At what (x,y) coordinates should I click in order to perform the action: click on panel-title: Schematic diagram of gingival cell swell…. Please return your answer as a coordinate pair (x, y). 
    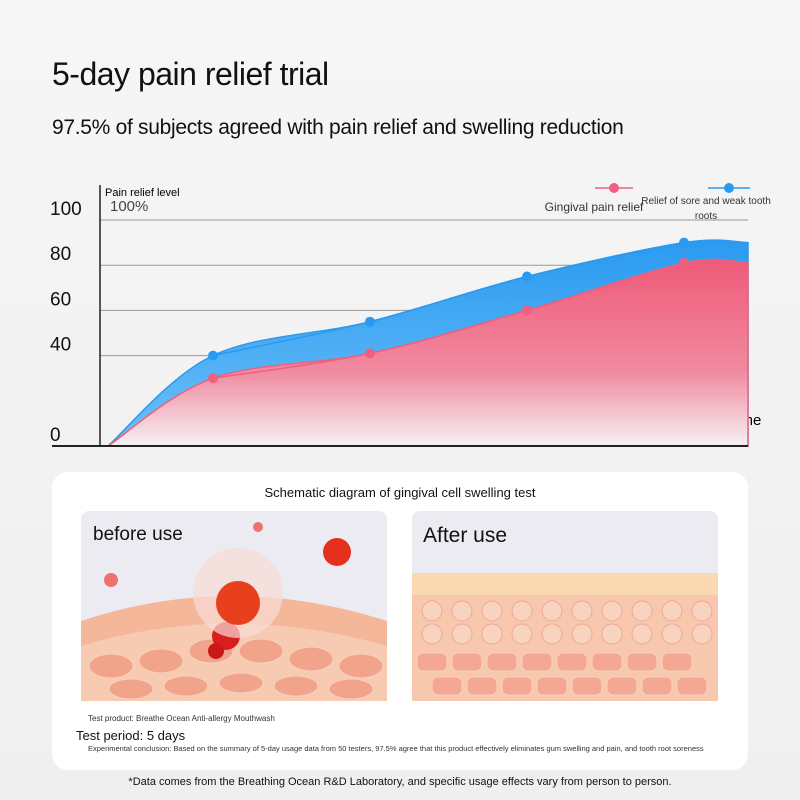
    Looking at the image, I should click on (400, 492).